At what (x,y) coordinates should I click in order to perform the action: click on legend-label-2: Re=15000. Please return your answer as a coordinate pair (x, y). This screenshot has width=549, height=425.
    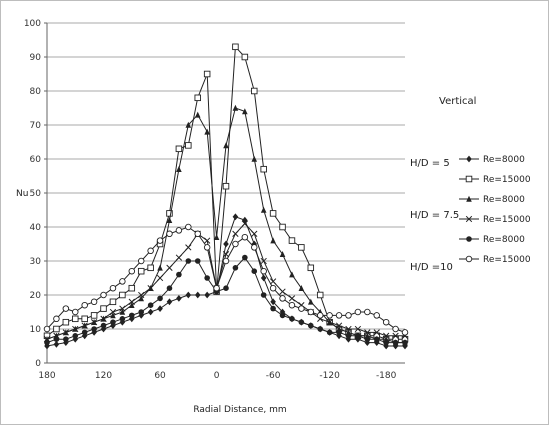
    Looking at the image, I should click on (507, 180).